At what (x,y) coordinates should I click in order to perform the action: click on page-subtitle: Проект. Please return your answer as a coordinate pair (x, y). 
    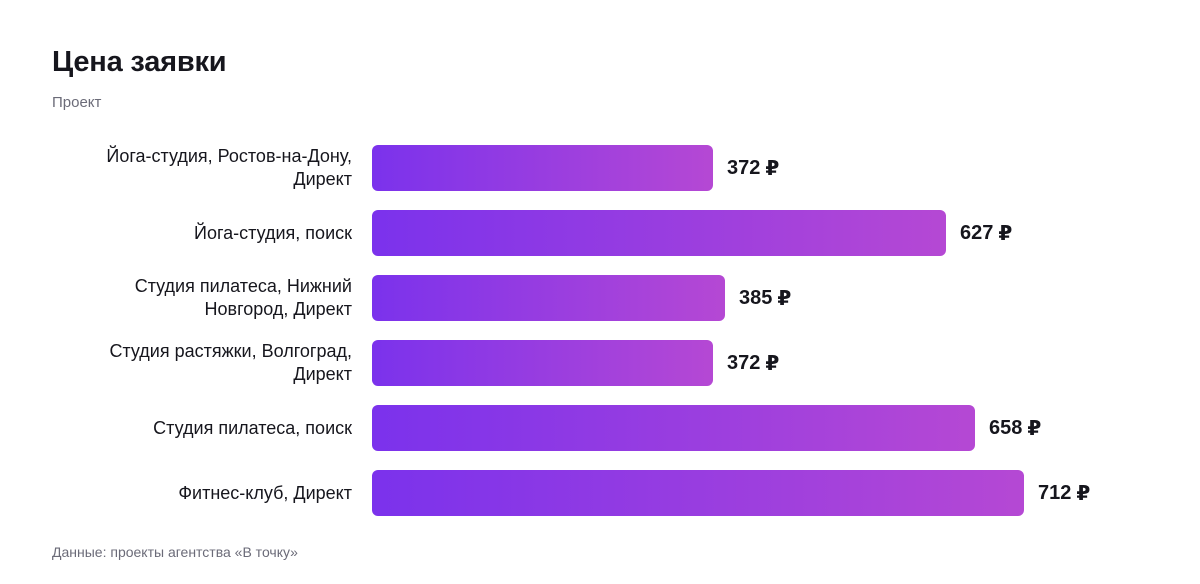
    Looking at the image, I should click on (77, 102).